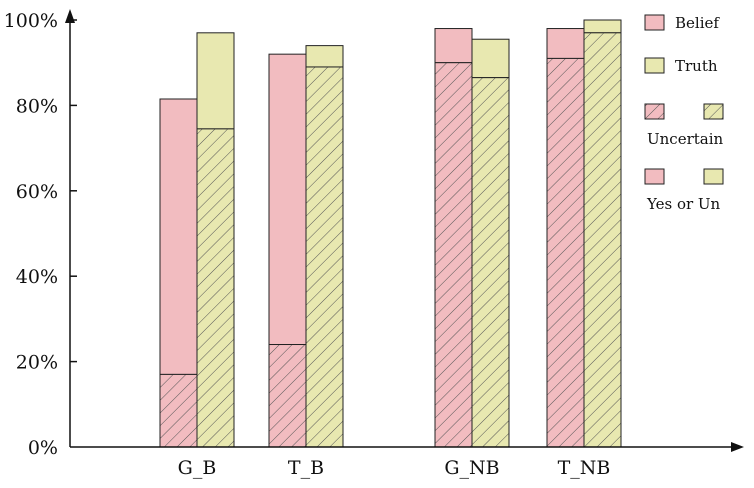  What do you see at coordinates (37, 106) in the screenshot?
I see `y-tick-label: 80%` at bounding box center [37, 106].